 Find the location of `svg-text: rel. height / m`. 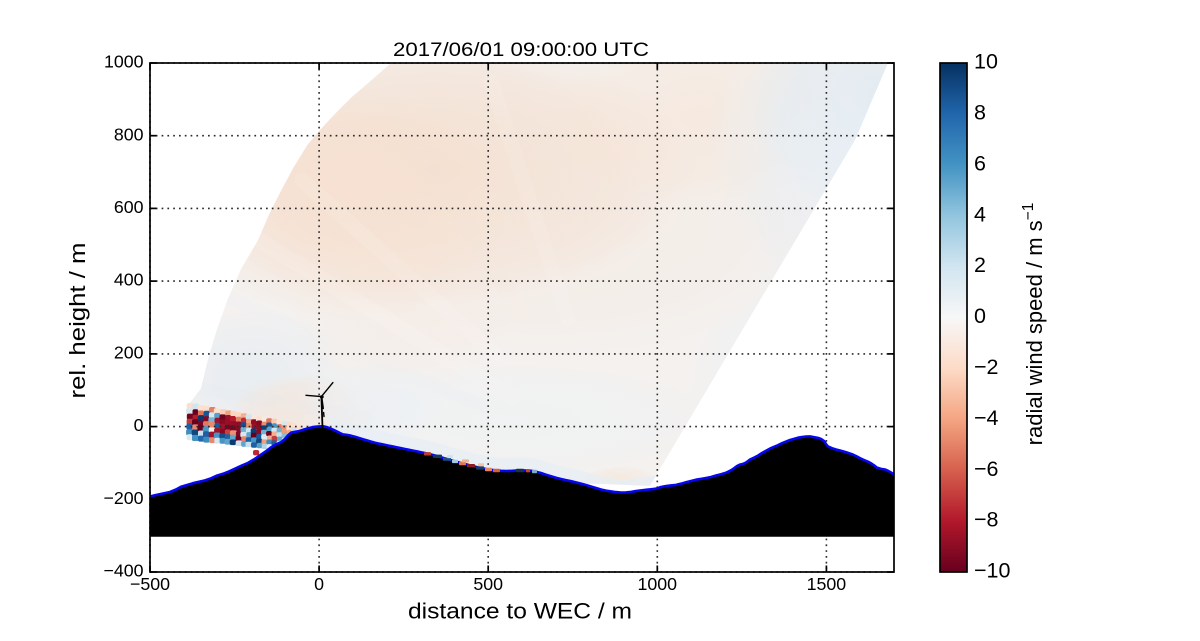

svg-text: rel. height / m is located at coordinates (77, 321).